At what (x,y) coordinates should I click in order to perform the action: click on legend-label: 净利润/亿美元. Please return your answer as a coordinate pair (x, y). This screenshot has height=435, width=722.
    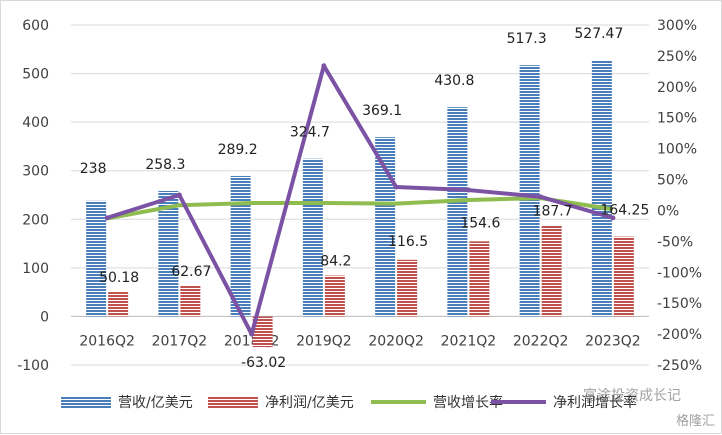
    Looking at the image, I should click on (309, 403).